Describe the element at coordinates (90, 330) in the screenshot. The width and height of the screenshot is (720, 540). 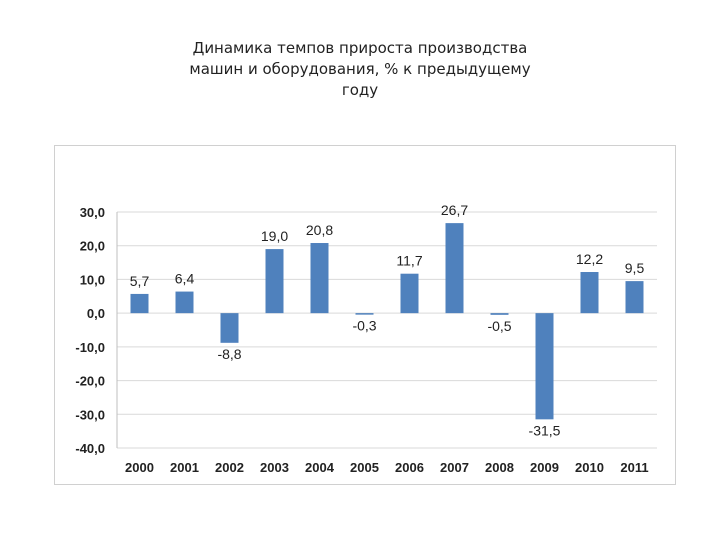
I see `y-axis-ticks: 30,0 20,0 10,0 0,0 -10,0 -20,0 -30,0 -40,0` at that location.